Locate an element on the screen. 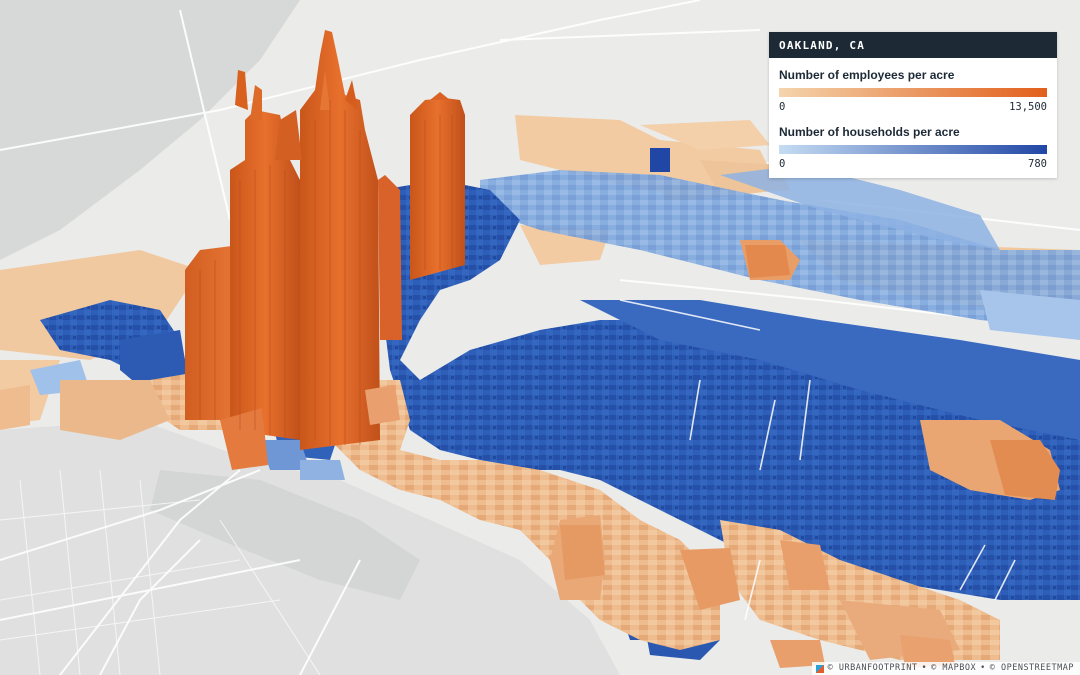 The image size is (1080, 675). legend-households-max: 780 is located at coordinates (1037, 164).